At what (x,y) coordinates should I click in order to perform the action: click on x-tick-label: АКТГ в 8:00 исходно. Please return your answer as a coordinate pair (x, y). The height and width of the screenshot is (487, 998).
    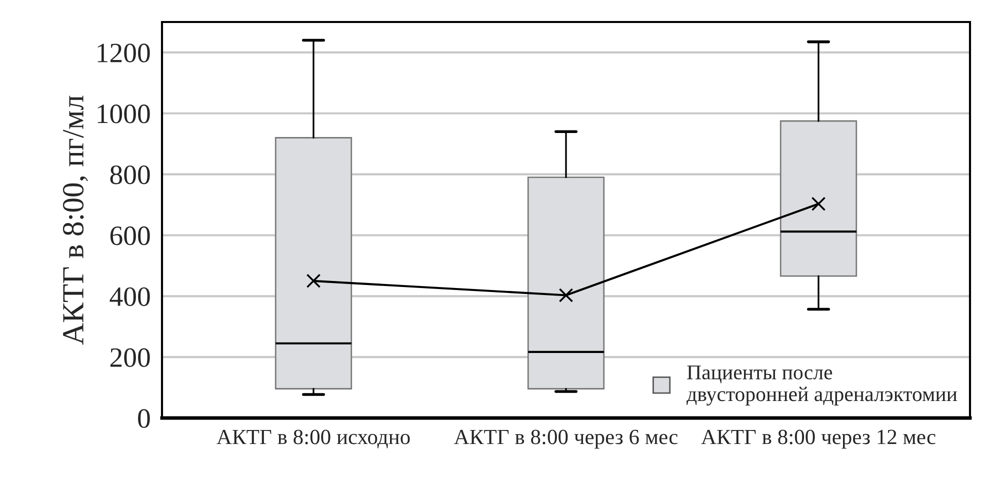
    Looking at the image, I should click on (313, 439).